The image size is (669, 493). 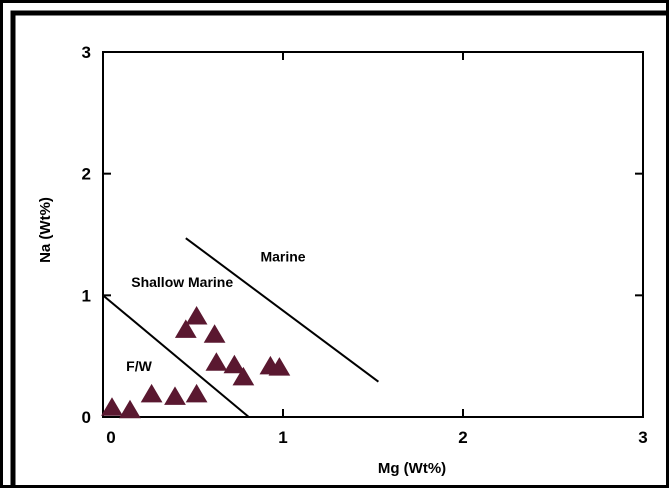 I want to click on y-tick-label: 2, so click(x=86, y=174).